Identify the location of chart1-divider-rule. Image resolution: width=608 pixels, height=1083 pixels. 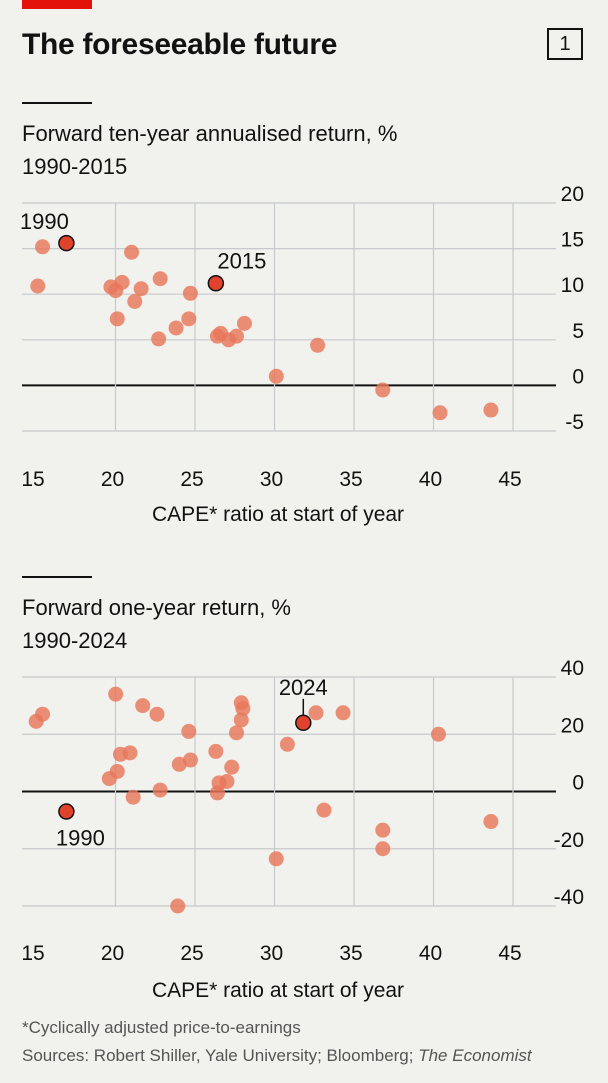
(57, 103).